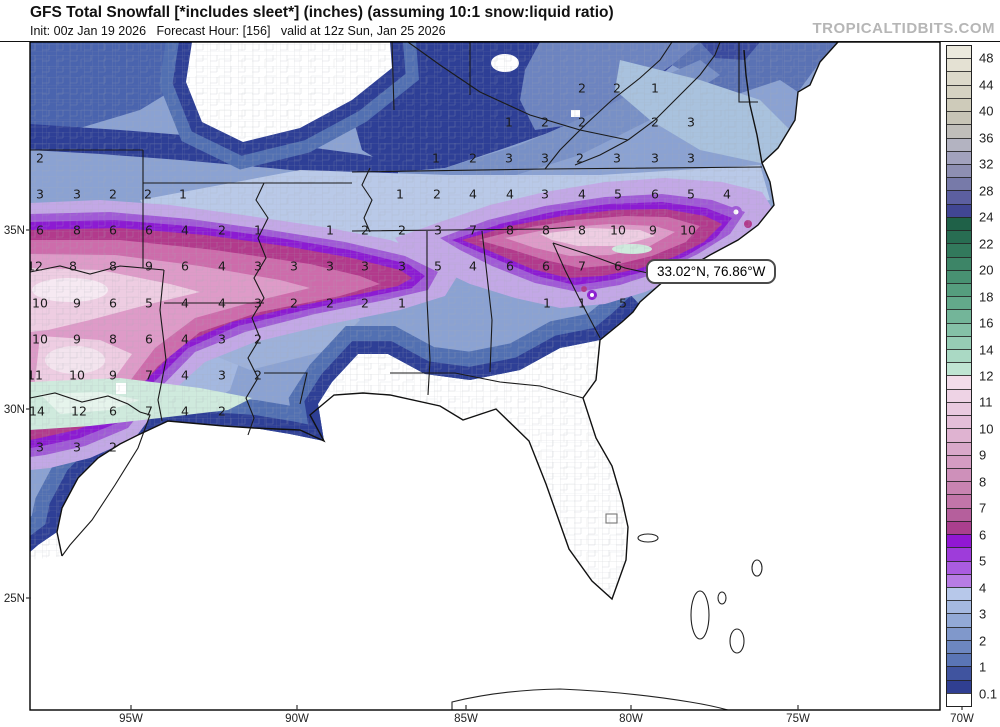  What do you see at coordinates (79, 411) in the screenshot?
I see `grid-value: 12` at bounding box center [79, 411].